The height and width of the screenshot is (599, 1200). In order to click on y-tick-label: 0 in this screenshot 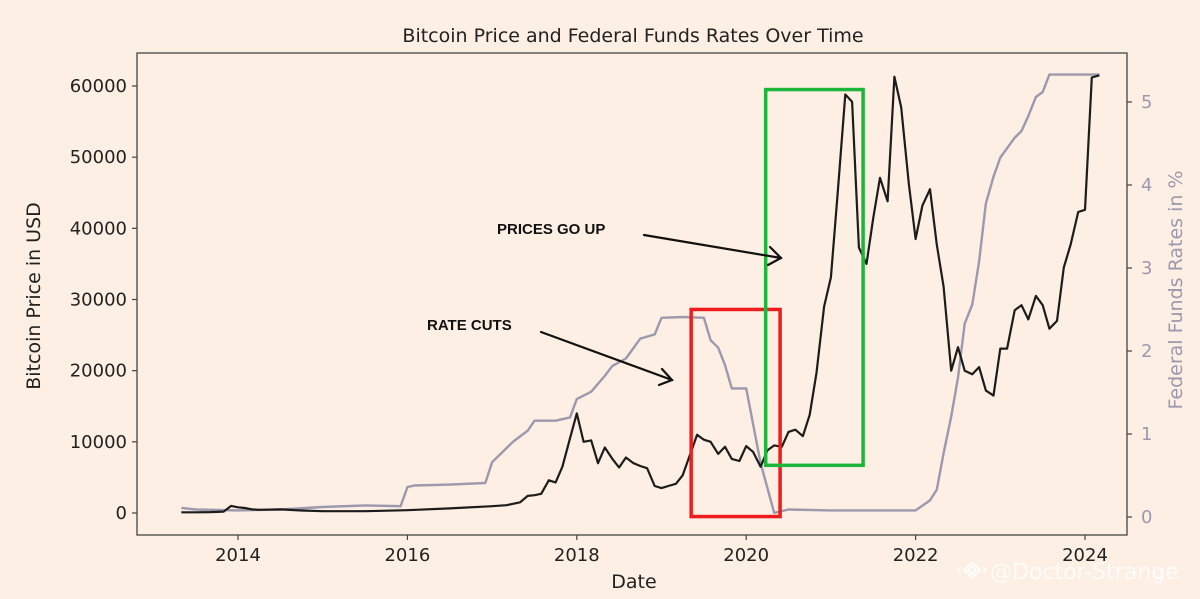, I will do `click(121, 513)`.